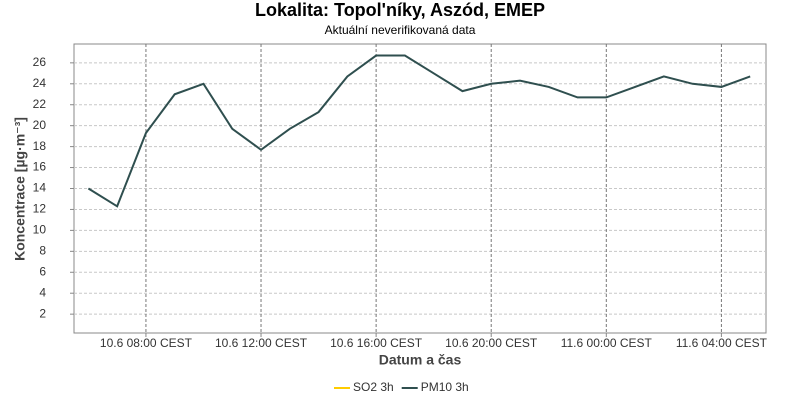  I want to click on x-tick-label: 10.6 12:00 CEST, so click(261, 343).